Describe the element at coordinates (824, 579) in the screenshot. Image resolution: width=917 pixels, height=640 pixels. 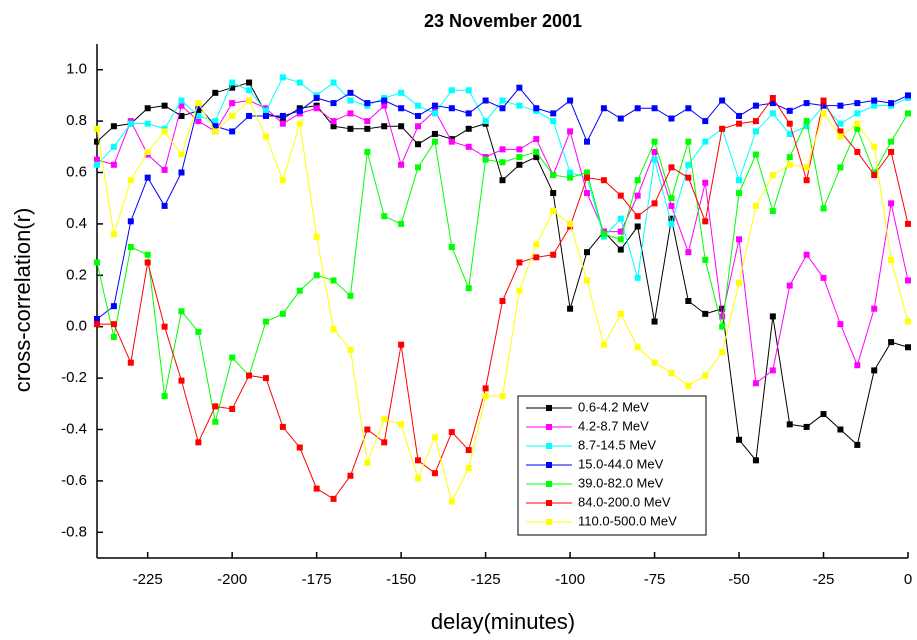
I see `x-tick-label: -25` at that location.